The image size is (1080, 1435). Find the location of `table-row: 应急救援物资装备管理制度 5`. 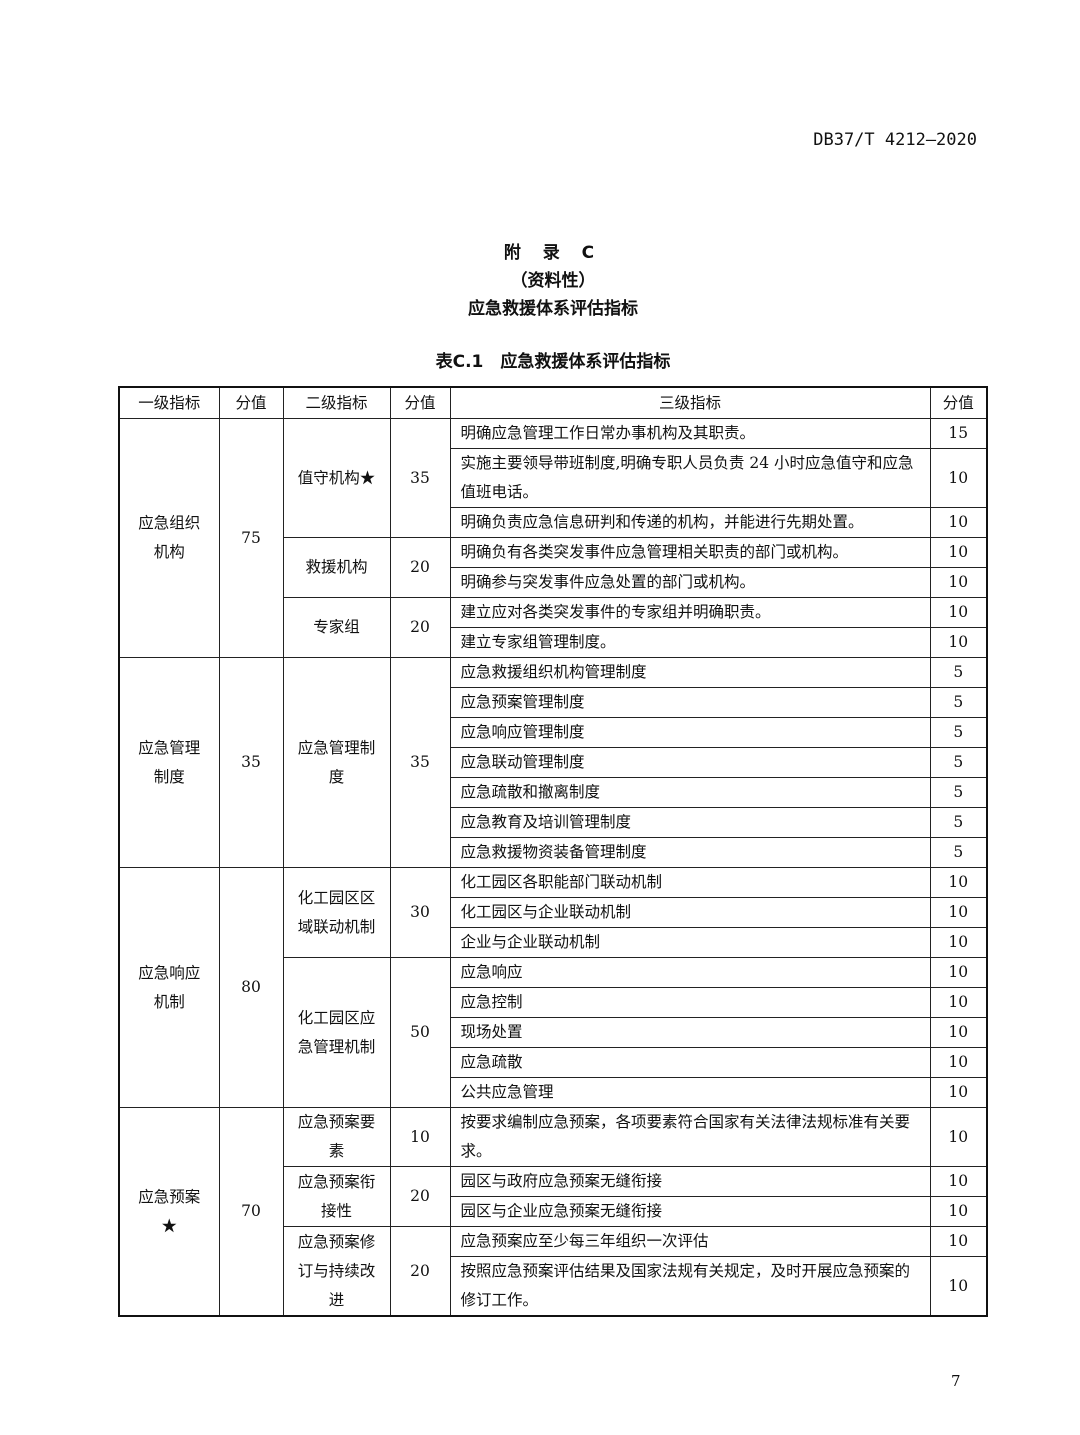

table-row: 应急救援物资装备管理制度 5 is located at coordinates (553, 852).